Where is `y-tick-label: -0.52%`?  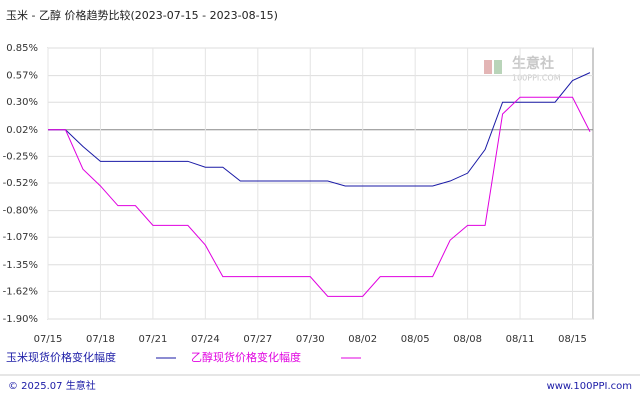
y-tick-label: -0.52% is located at coordinates (20, 183).